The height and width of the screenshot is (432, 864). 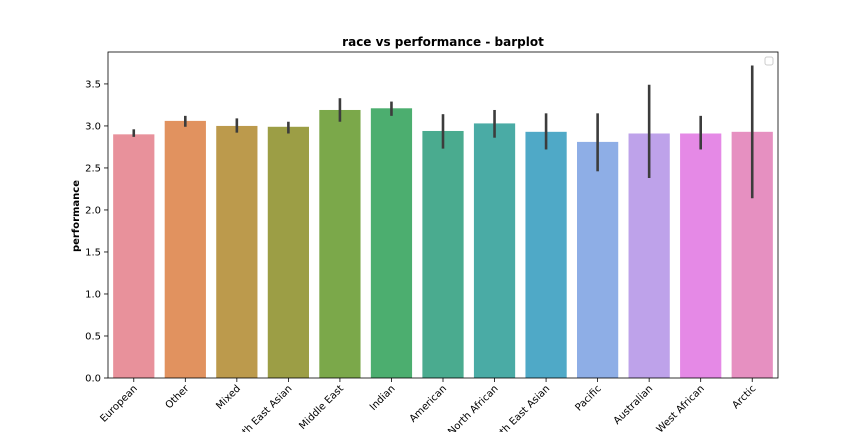 What do you see at coordinates (443, 42) in the screenshot?
I see `chart-title: race vs performance - barplot` at bounding box center [443, 42].